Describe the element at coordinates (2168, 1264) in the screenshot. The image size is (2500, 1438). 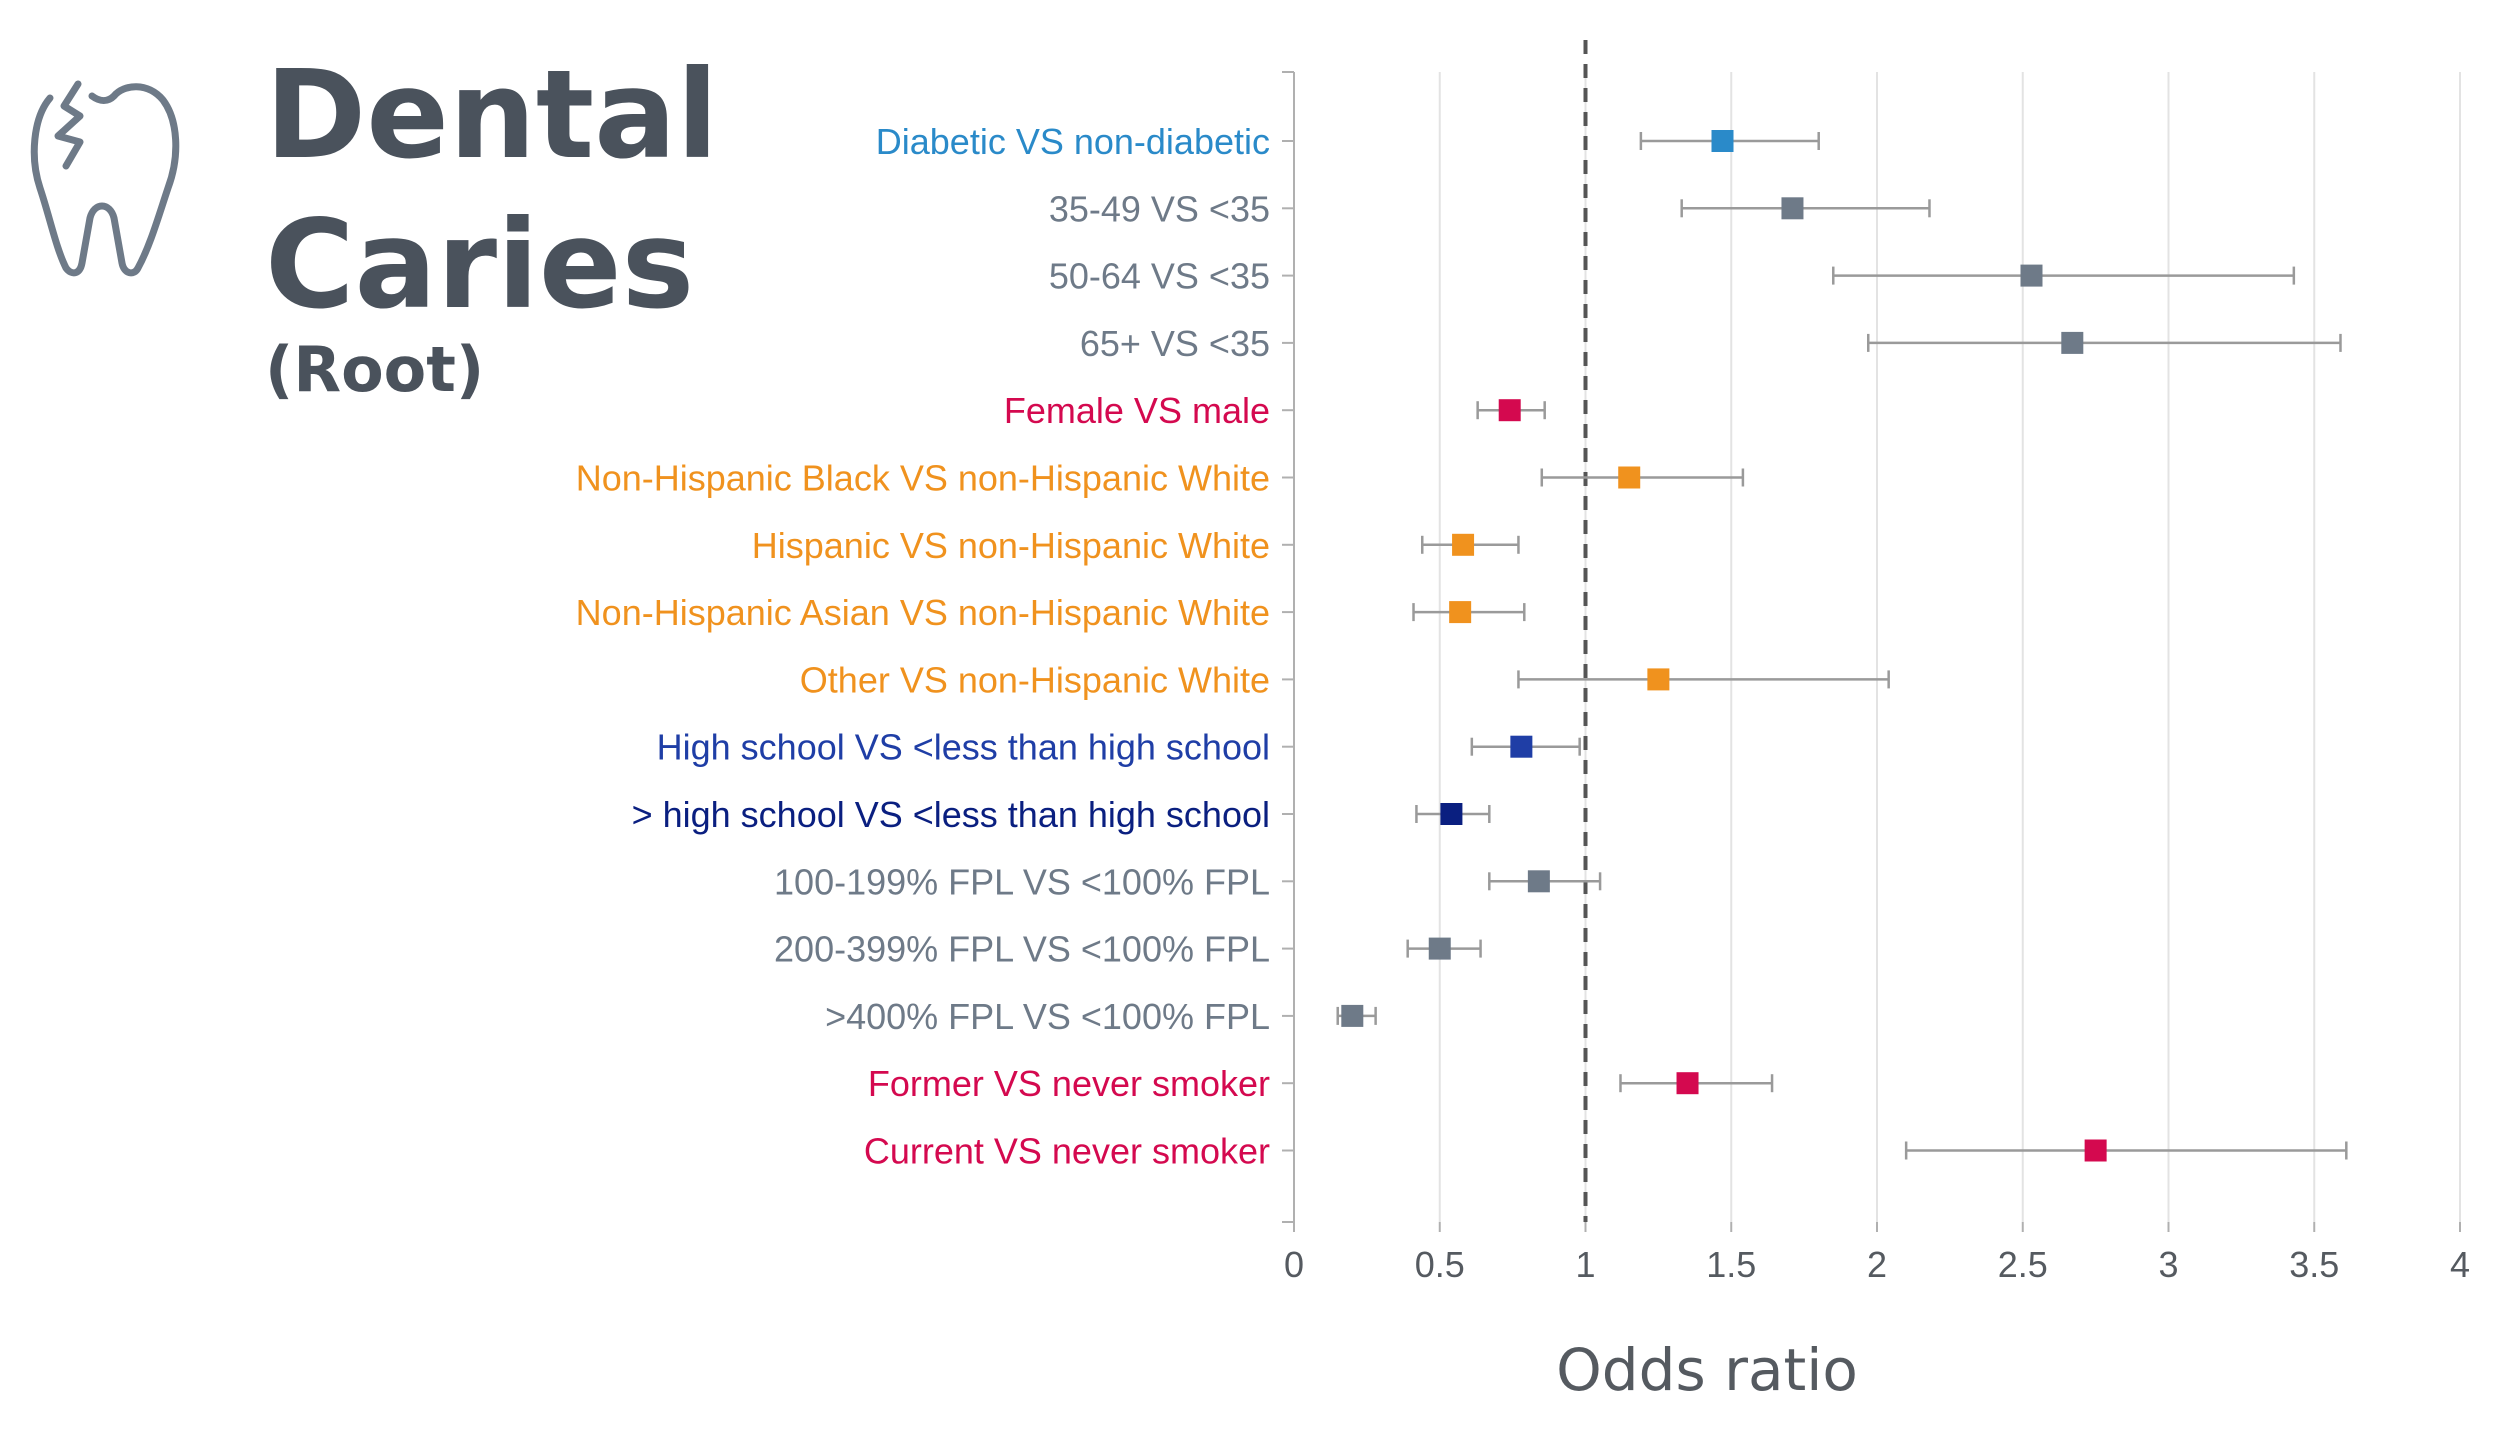
I see `x-tick-label: 3` at that location.